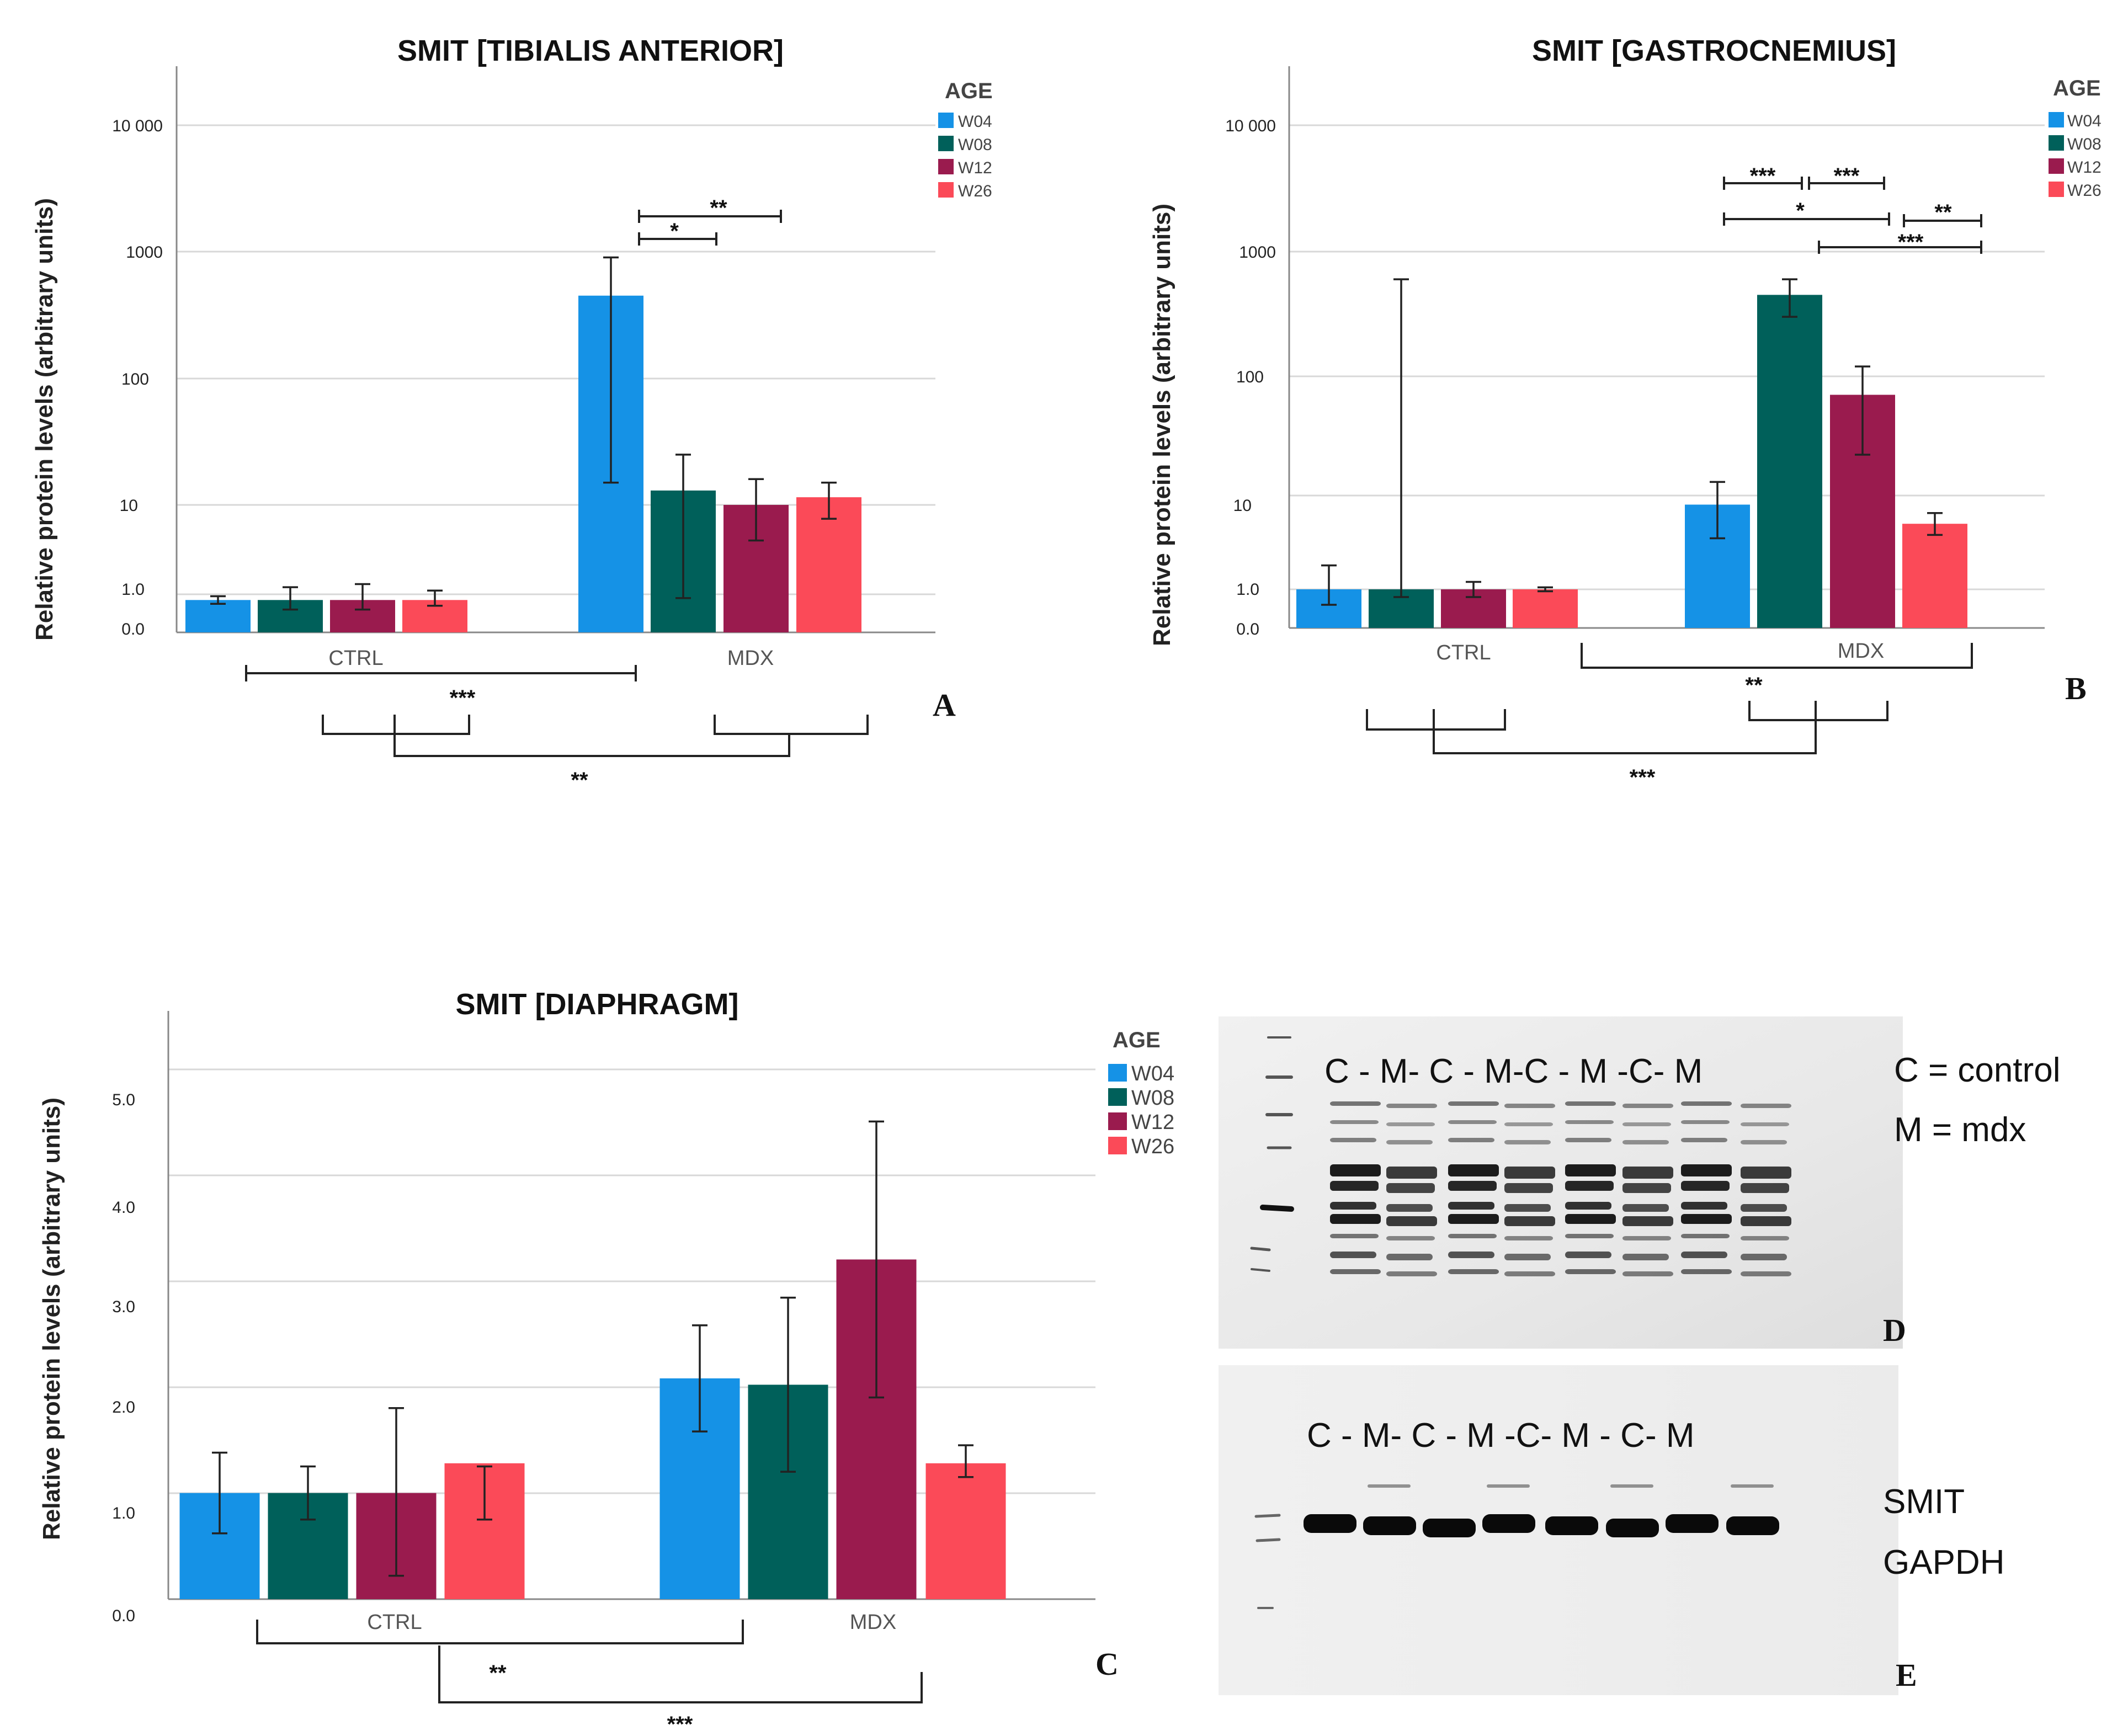 This screenshot has width=2128, height=1736. Describe the element at coordinates (1107, 1664) in the screenshot. I see `panel-c-label: C` at that location.